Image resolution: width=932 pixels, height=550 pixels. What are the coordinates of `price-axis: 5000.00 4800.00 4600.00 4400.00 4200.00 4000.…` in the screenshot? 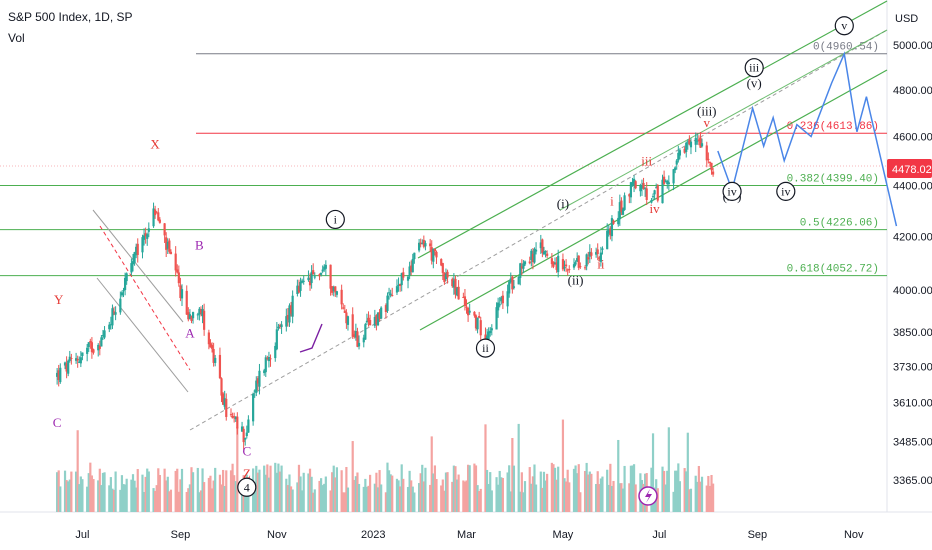 It's located at (912, 263).